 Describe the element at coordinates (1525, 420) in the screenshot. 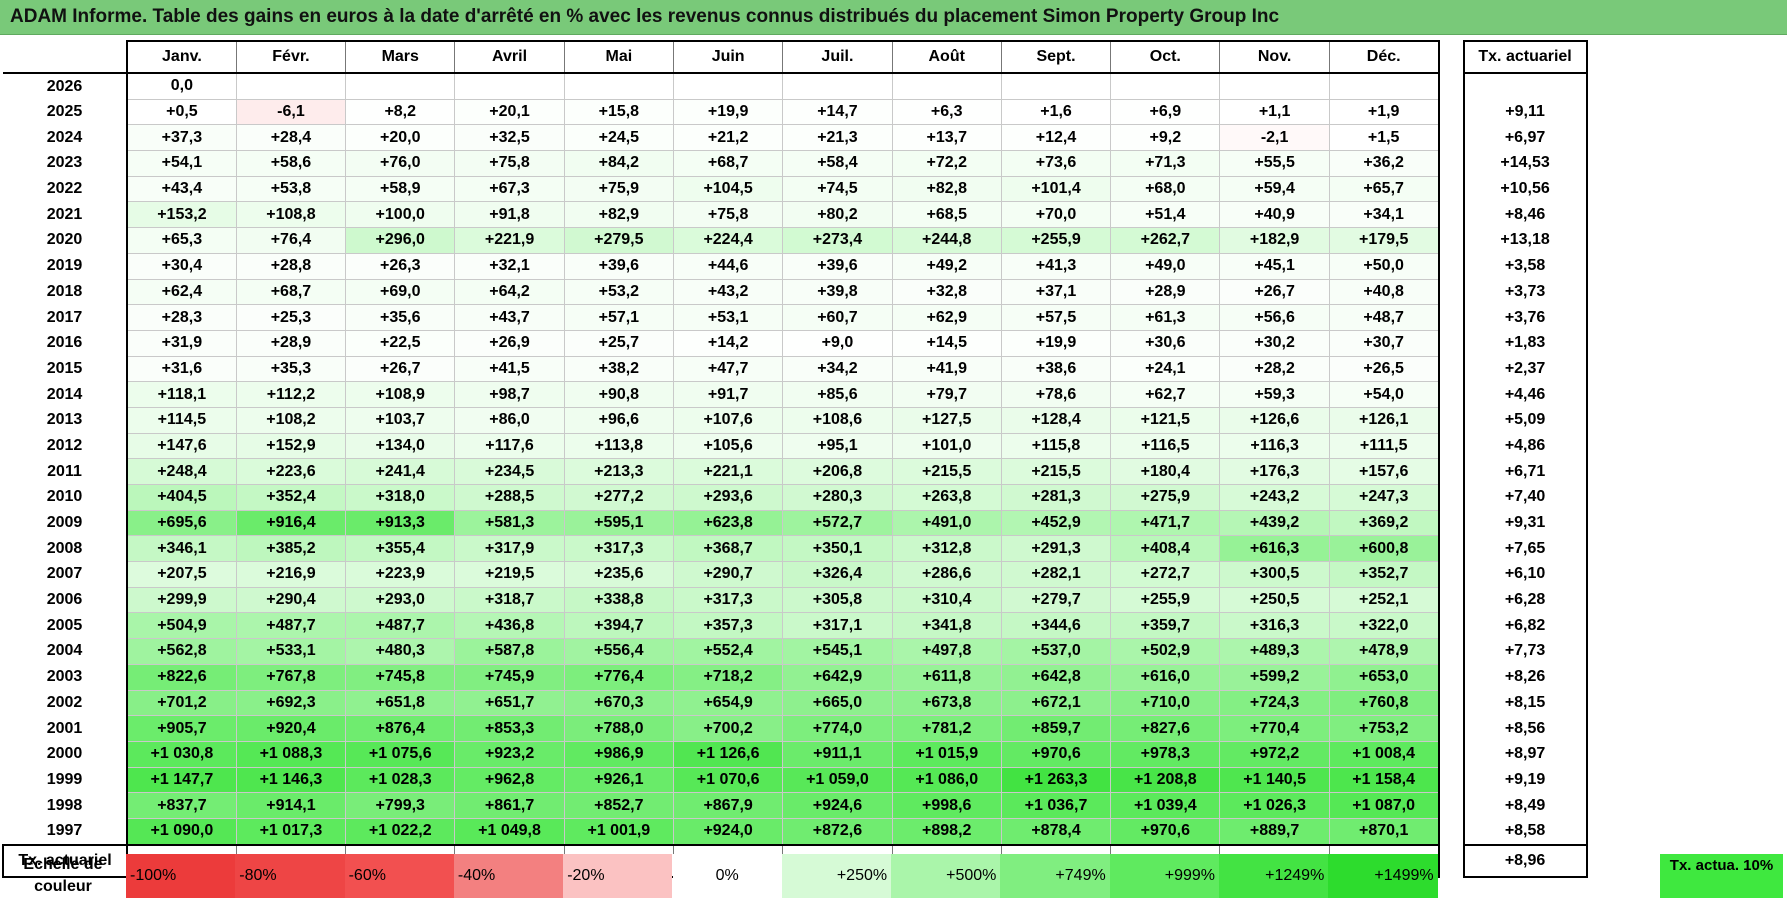

I see `row-actuarial-rate: +5,09` at that location.